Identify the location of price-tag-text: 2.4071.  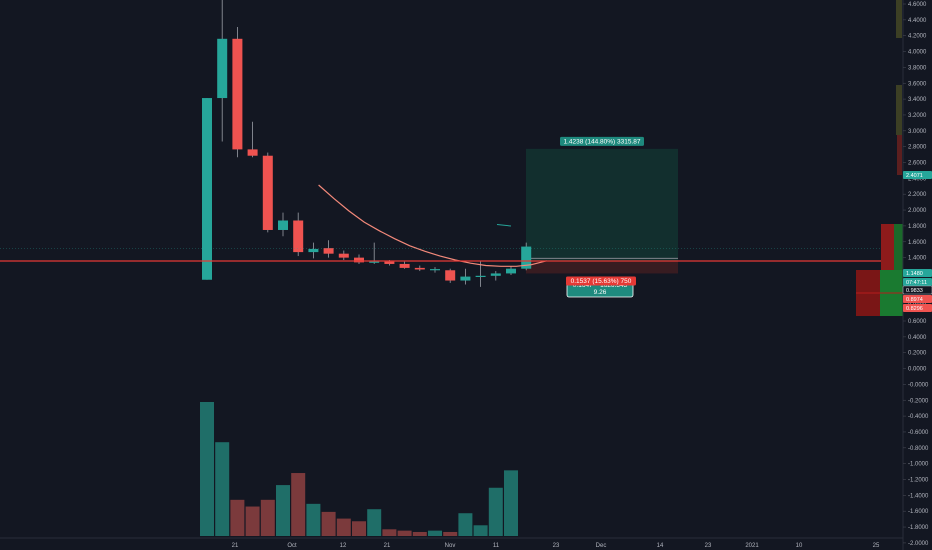
(914, 176).